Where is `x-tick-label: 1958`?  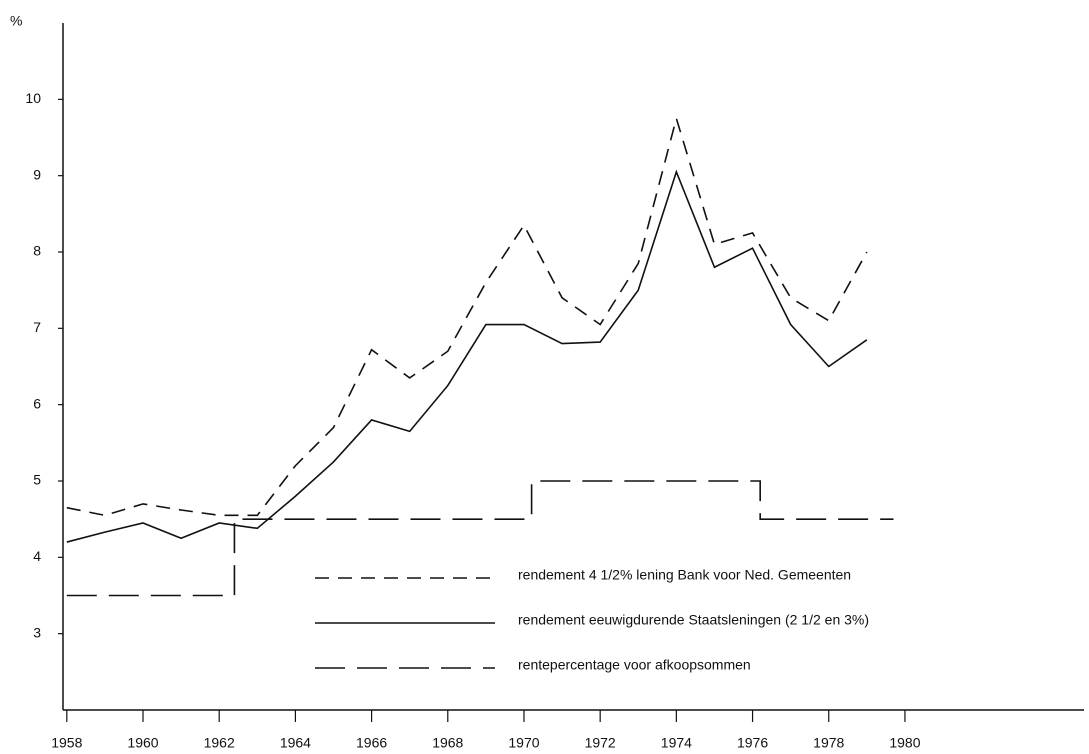
x-tick-label: 1958 is located at coordinates (66, 743).